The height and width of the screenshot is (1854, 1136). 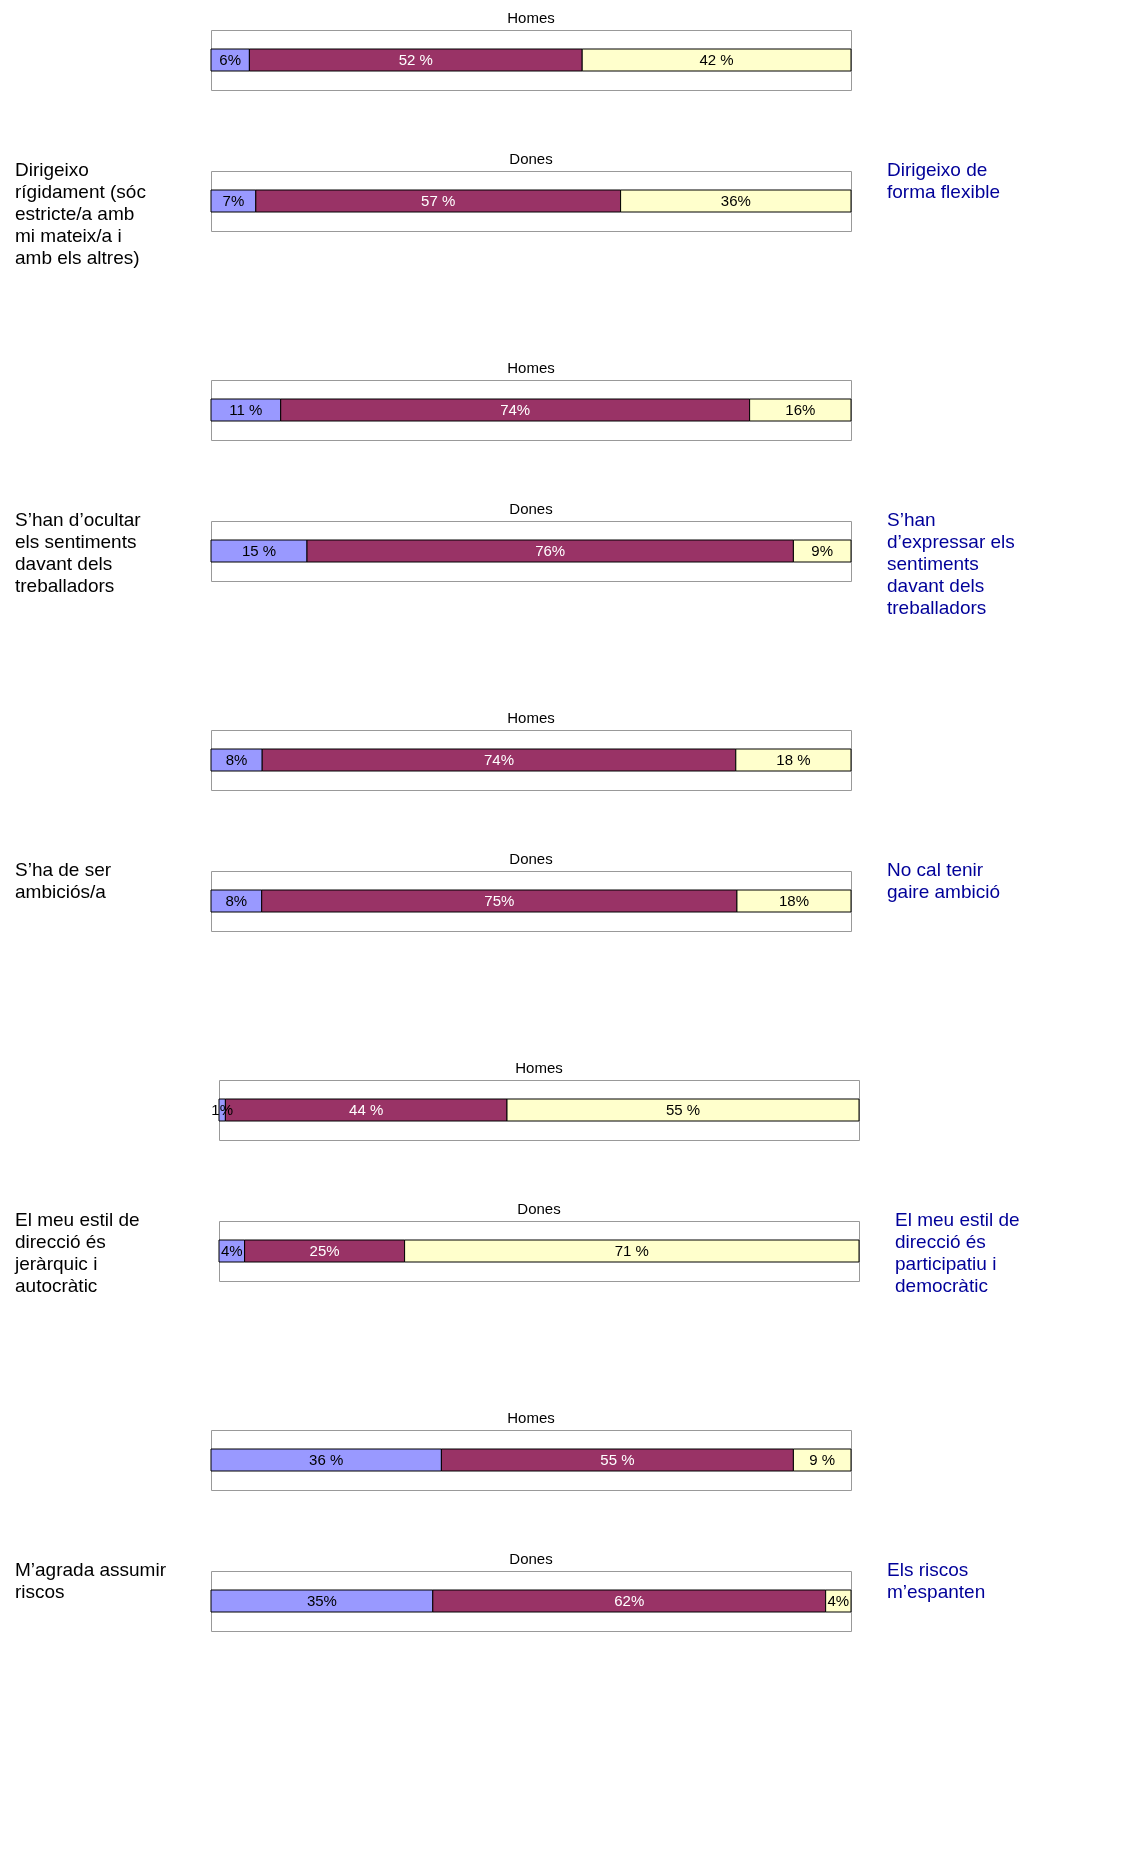 I want to click on text: Dirigeixo rígidament (sóc estricte/a amb mi mateix/a i amb els altres), so click(x=80, y=213).